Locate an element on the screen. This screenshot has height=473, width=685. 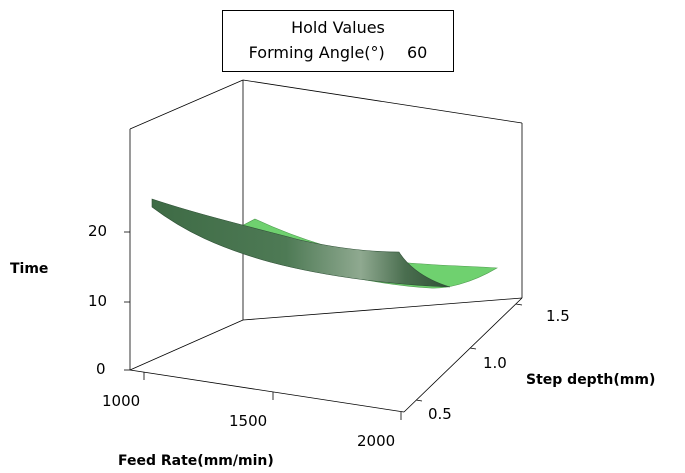
z-tick-label-20: 20 is located at coordinates (98, 231).